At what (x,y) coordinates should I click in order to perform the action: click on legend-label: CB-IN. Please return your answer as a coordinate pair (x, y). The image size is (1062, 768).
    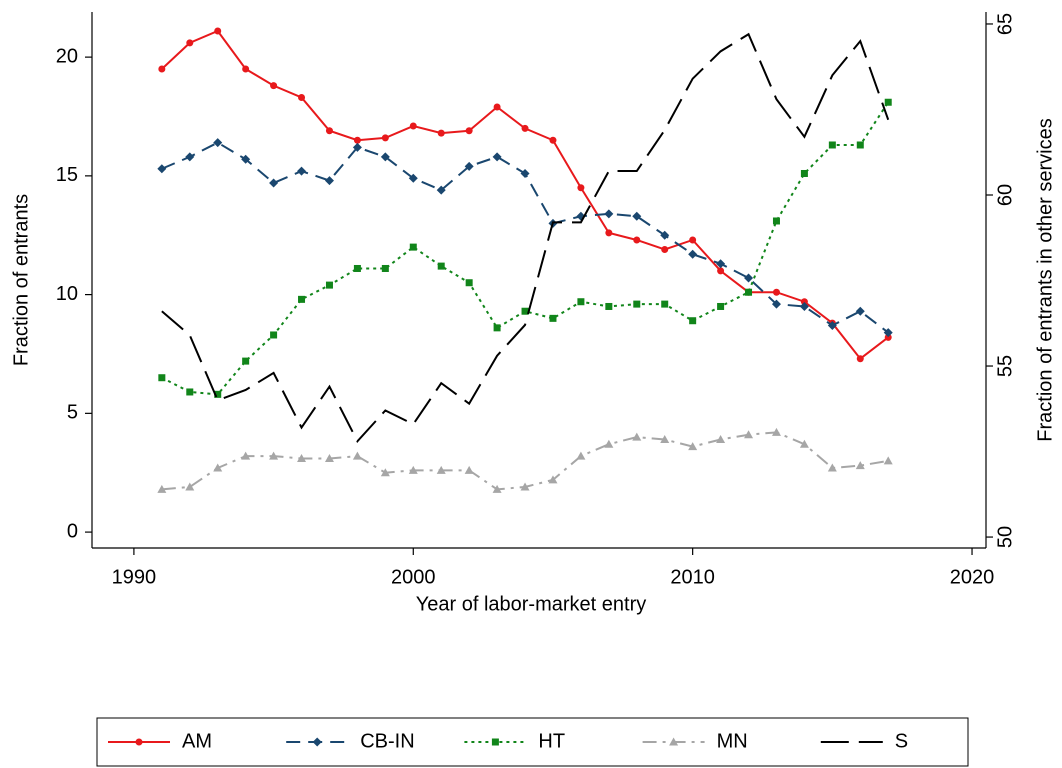
    Looking at the image, I should click on (387, 741).